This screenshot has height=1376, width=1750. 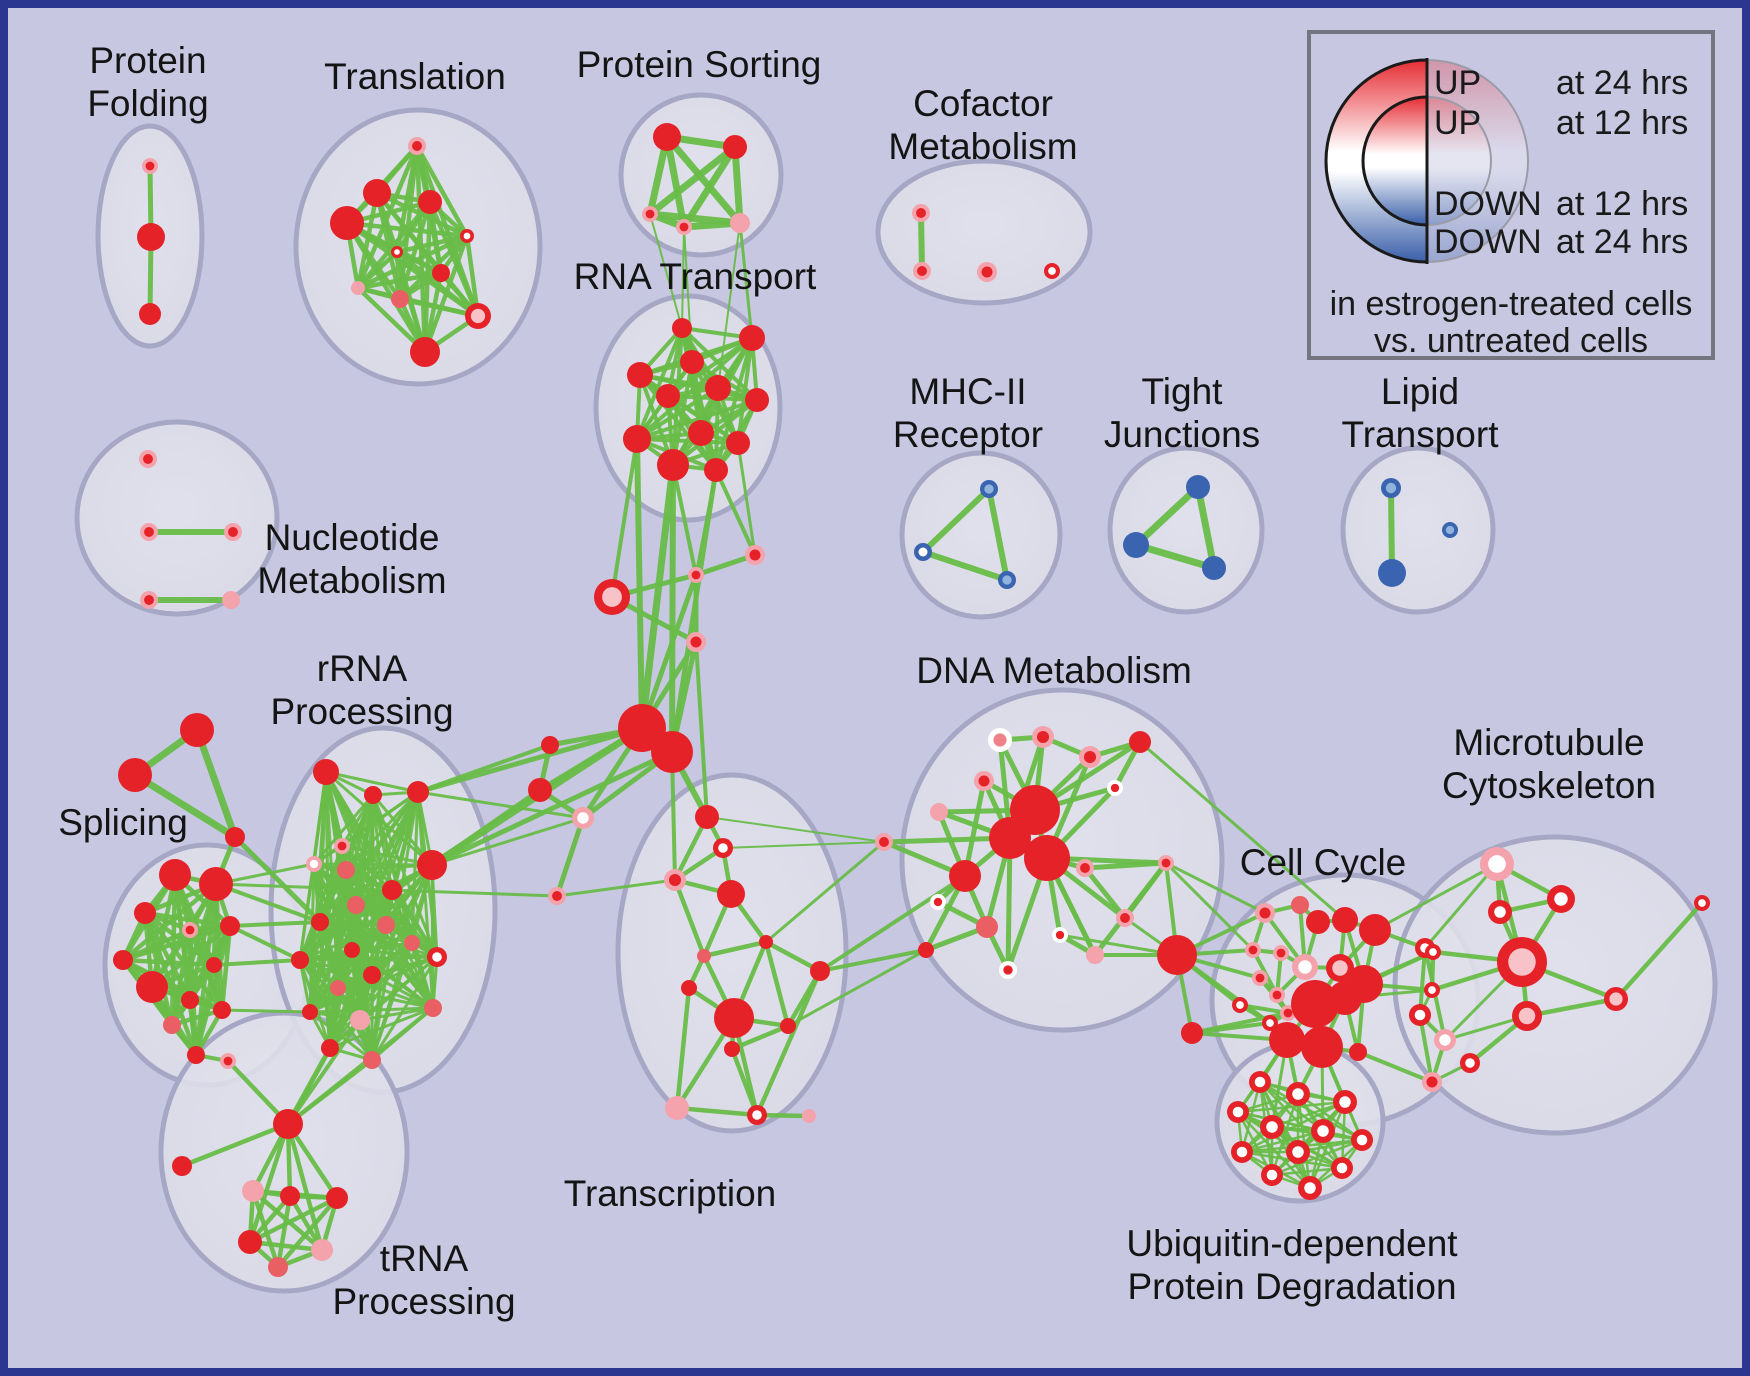 I want to click on legend-inner-circle-12h-right, so click(x=1459, y=161).